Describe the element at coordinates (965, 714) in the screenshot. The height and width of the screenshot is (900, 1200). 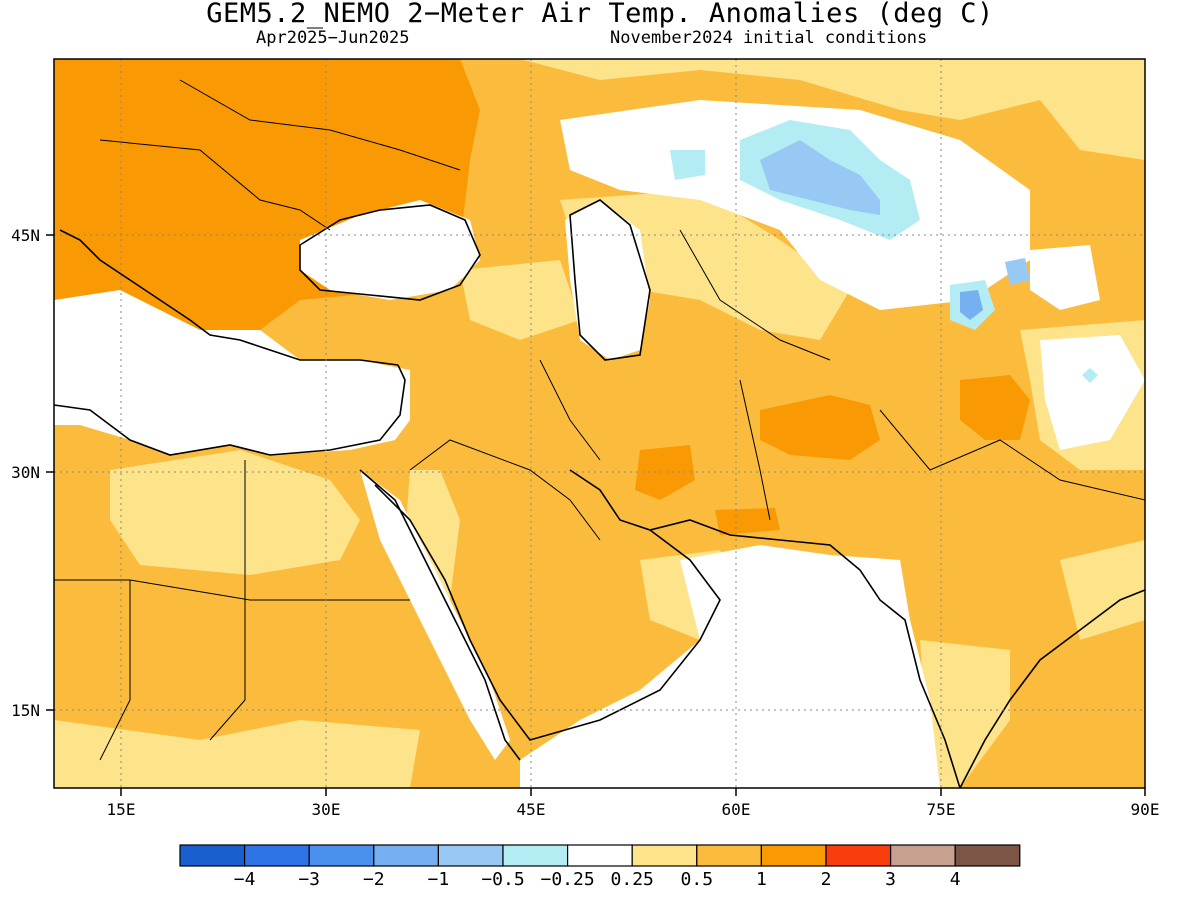
I see `india-south-weak-anomaly` at that location.